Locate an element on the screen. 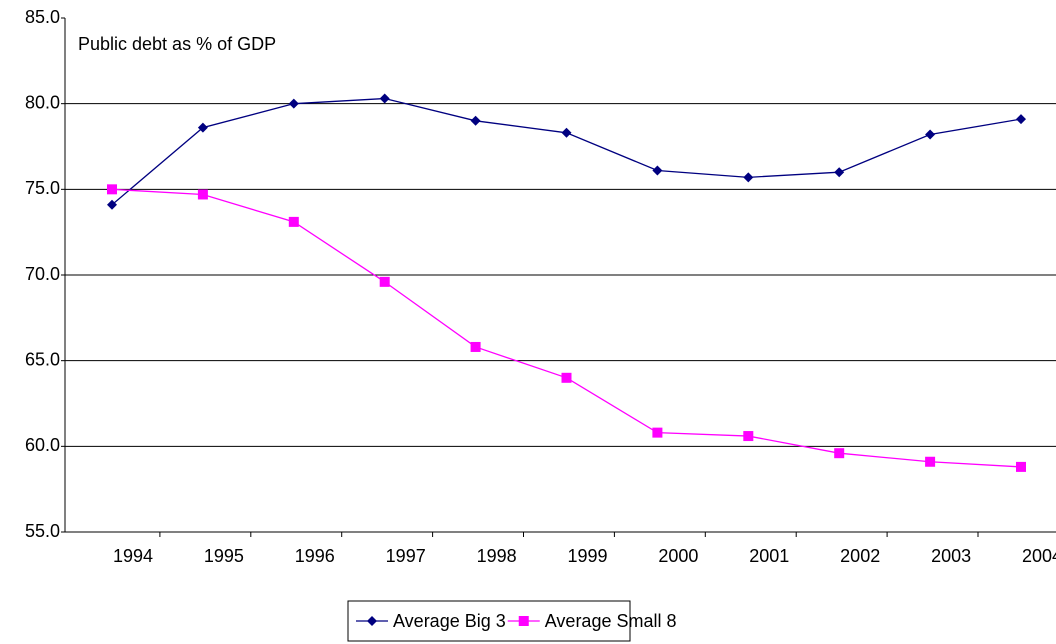 This screenshot has height=644, width=1056. x-tick-label: 2004 is located at coordinates (1039, 556).